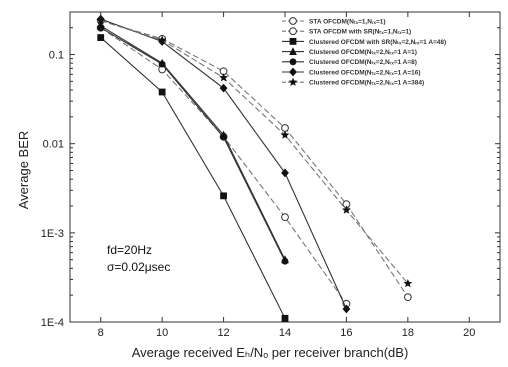 This screenshot has width=508, height=367. What do you see at coordinates (347, 21) in the screenshot?
I see `legend-label: STA OFCDM(Nₜₓ=1,Nᵣₓ=1)` at bounding box center [347, 21].